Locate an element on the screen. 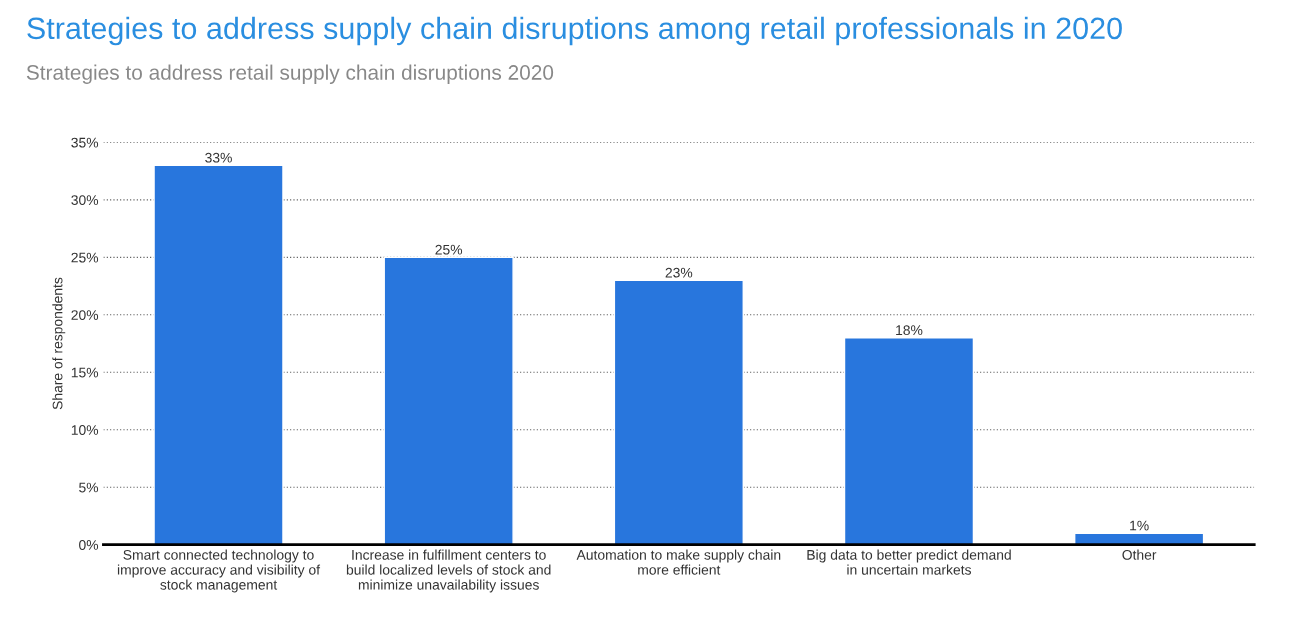  data-label: 1% is located at coordinates (1139, 525).